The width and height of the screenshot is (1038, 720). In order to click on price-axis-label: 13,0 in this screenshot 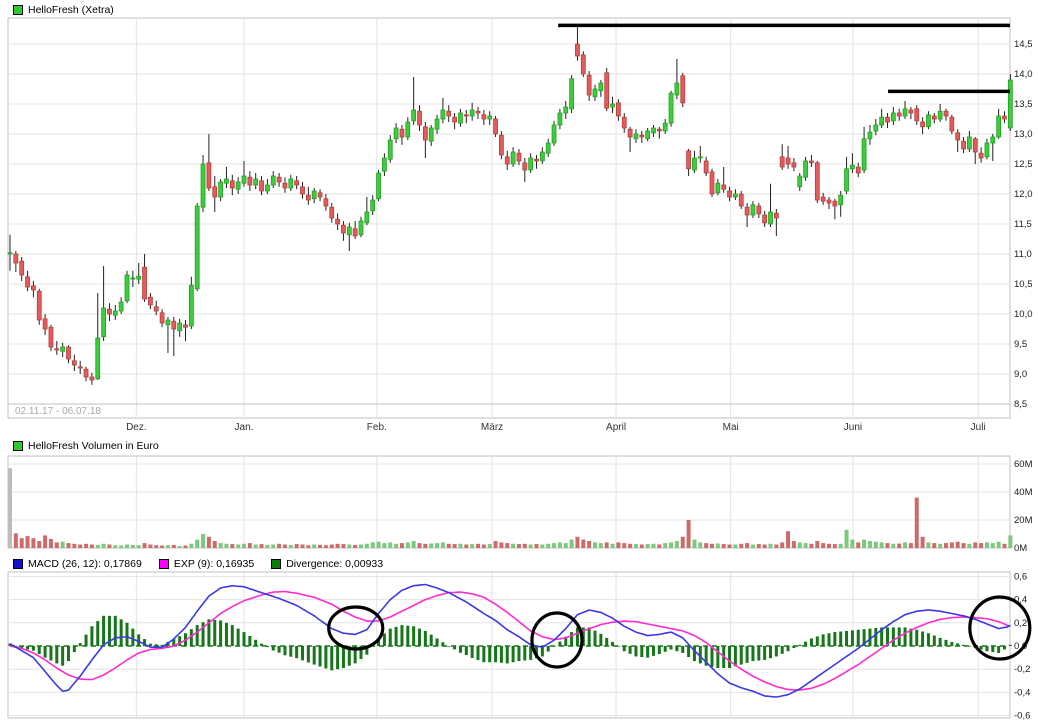, I will do `click(1023, 134)`.